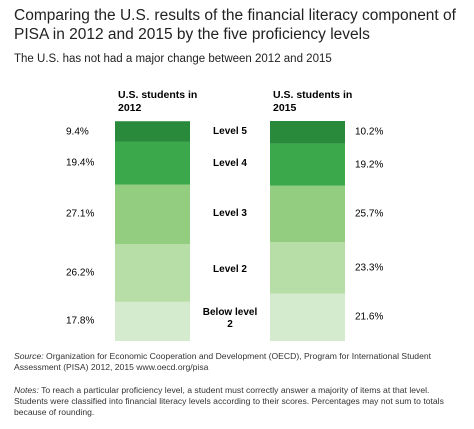 The width and height of the screenshot is (474, 429). I want to click on value-label: 26.2%, so click(80, 273).